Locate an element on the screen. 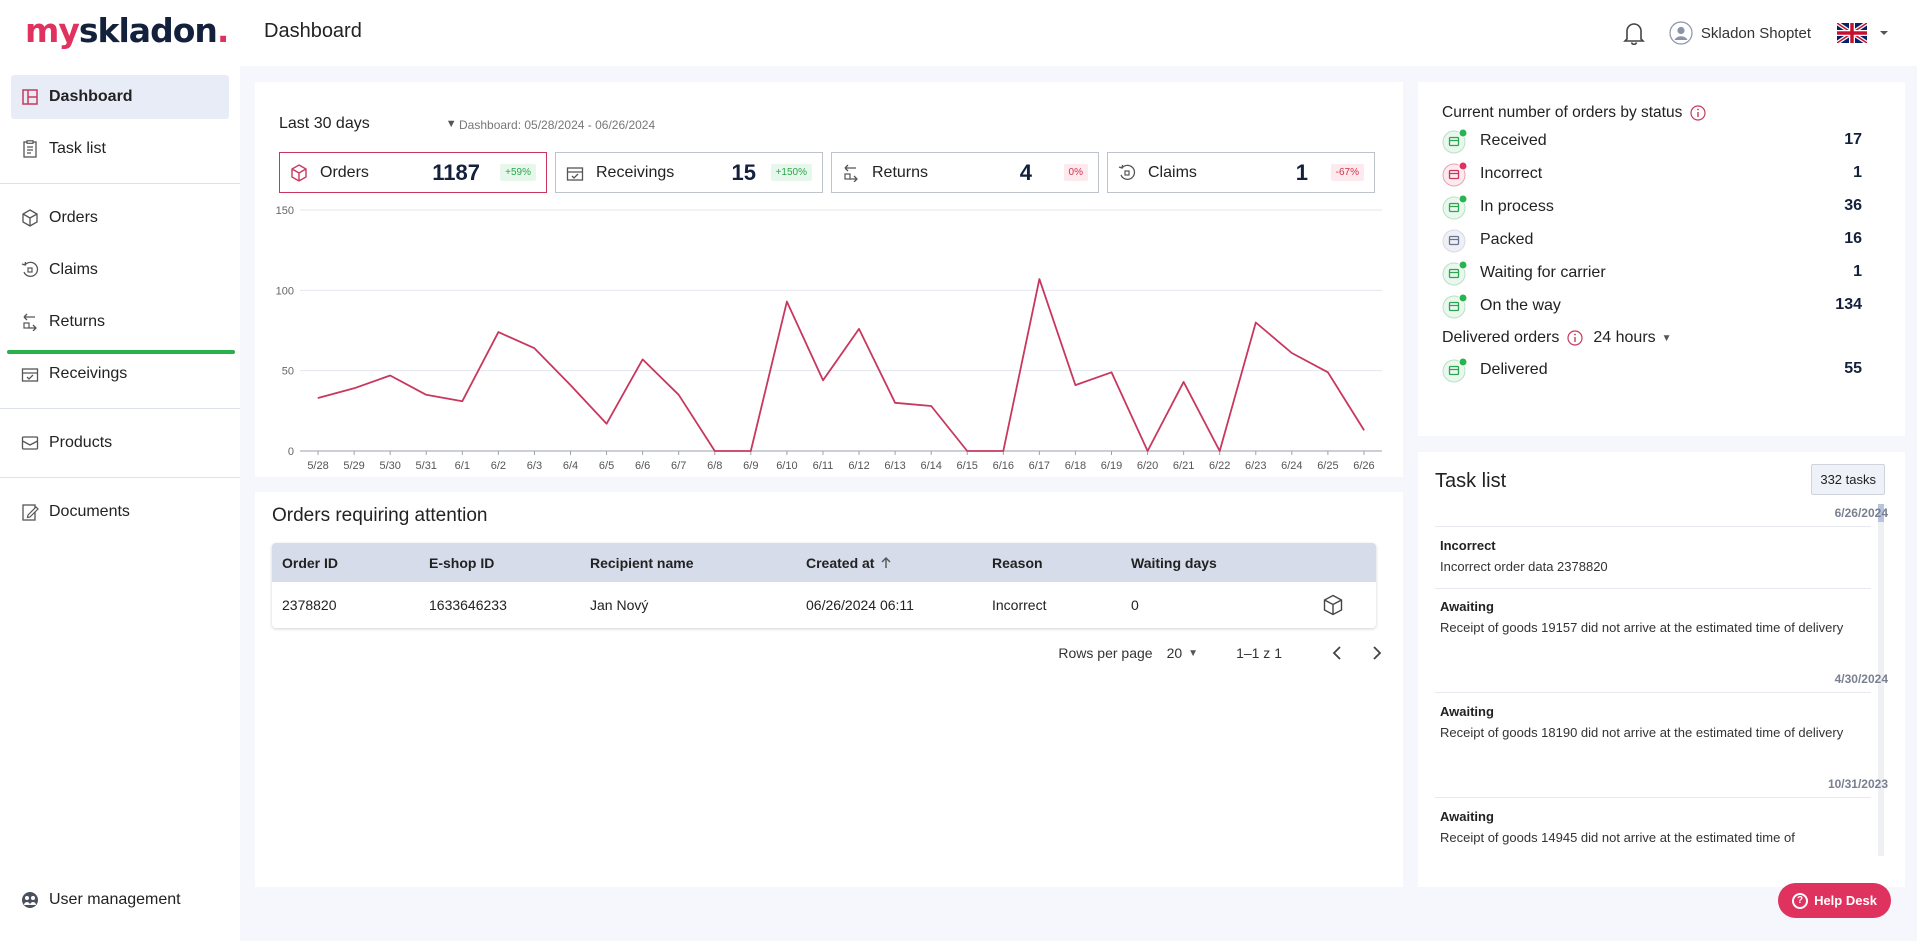  column-header: E-shop ID is located at coordinates (462, 562).